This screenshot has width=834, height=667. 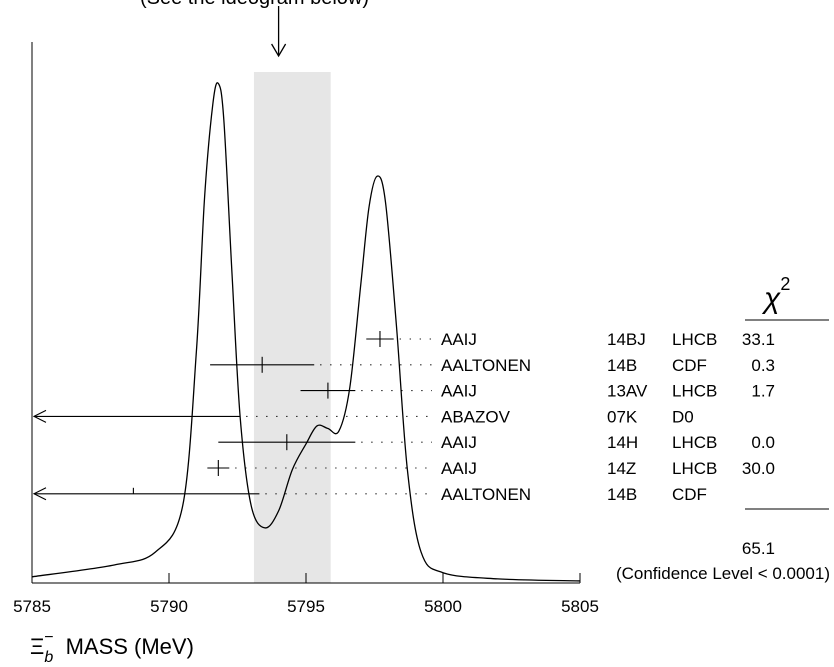 I want to click on measurement-ref: 14H, so click(x=622, y=442).